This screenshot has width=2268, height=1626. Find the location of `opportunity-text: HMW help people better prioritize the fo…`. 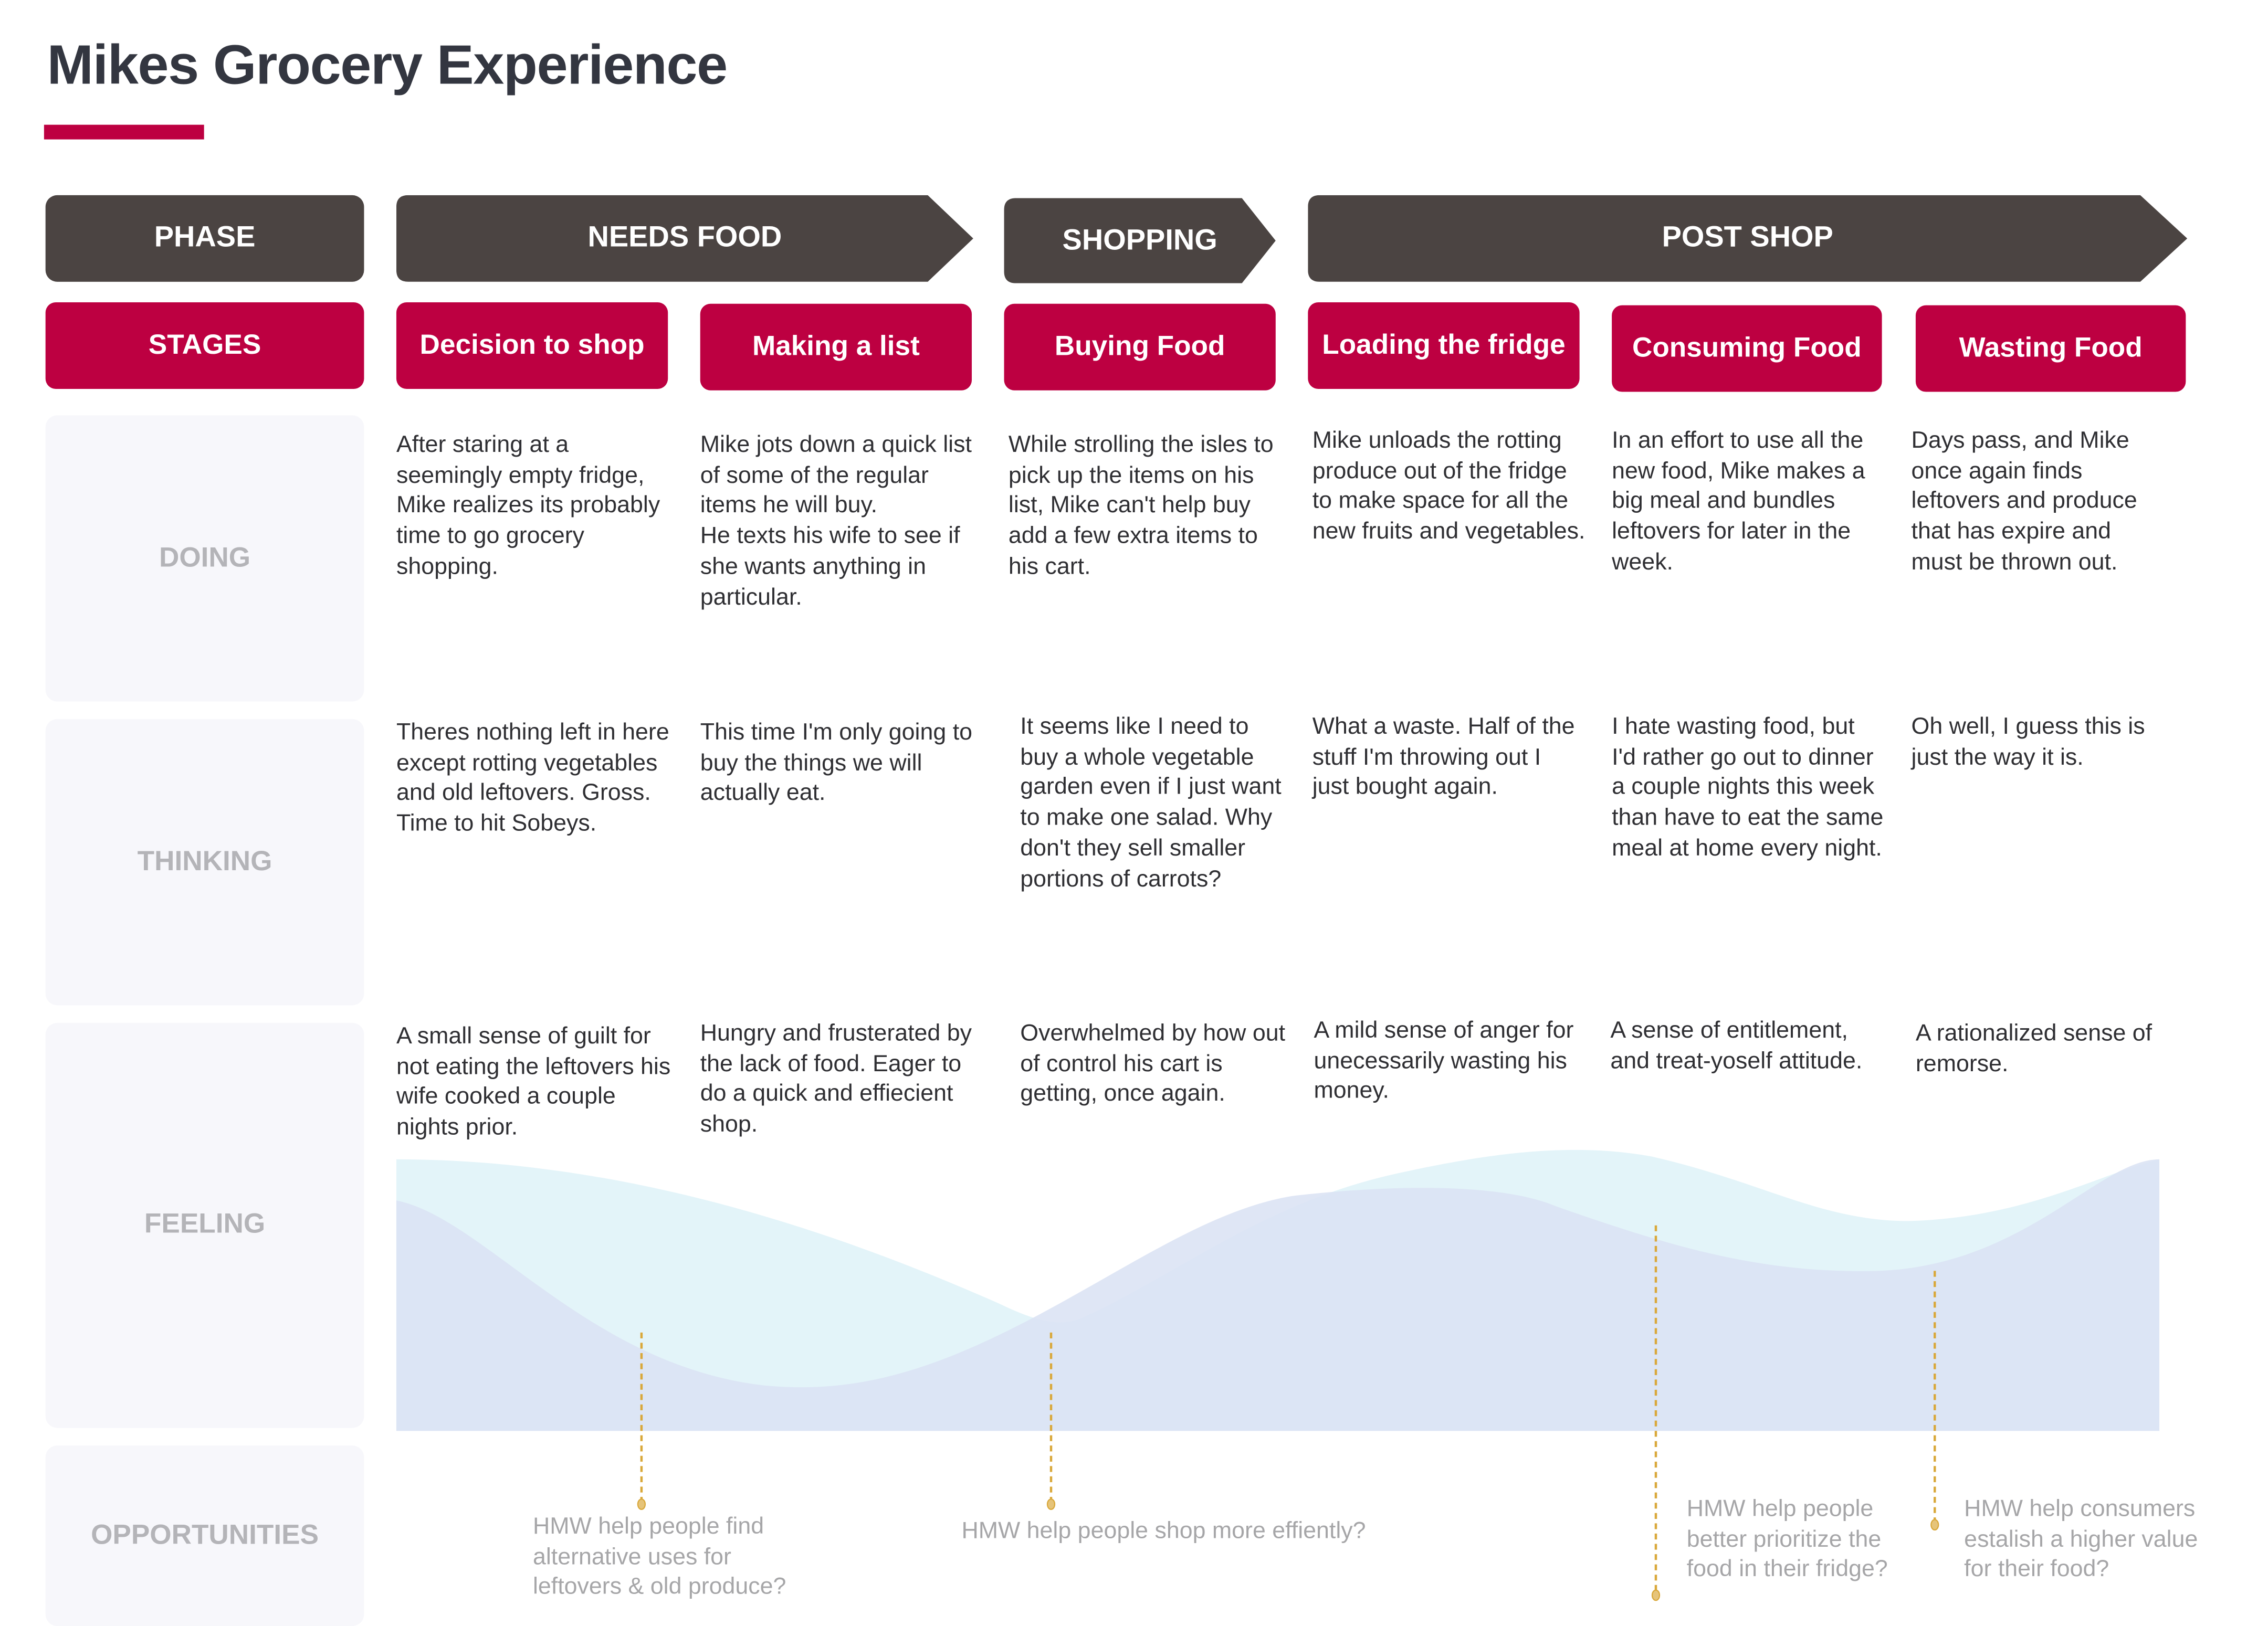

opportunity-text: HMW help people better prioritize the fo… is located at coordinates (1787, 1540).